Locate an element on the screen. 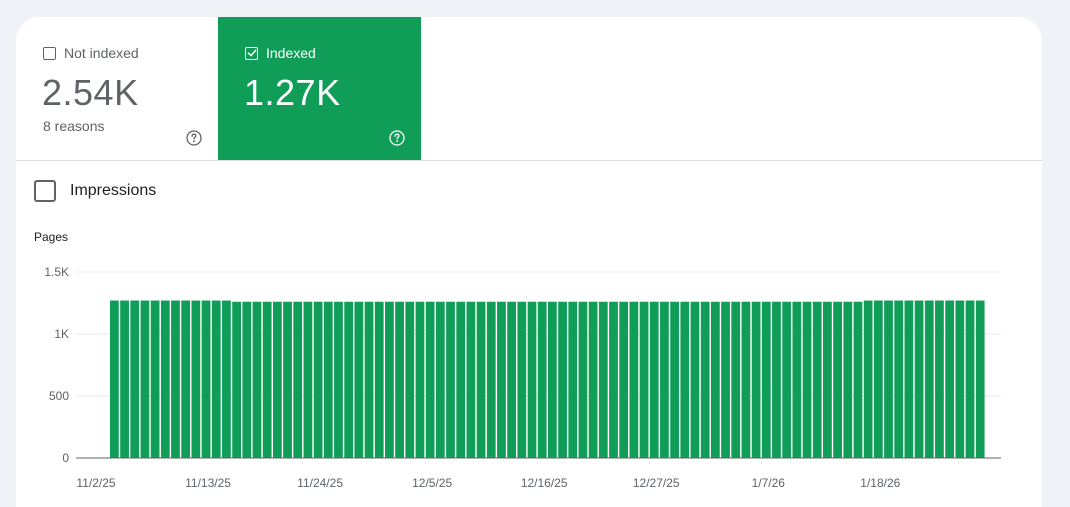  indexed-tile: Indexed 1.27K is located at coordinates (319, 88).